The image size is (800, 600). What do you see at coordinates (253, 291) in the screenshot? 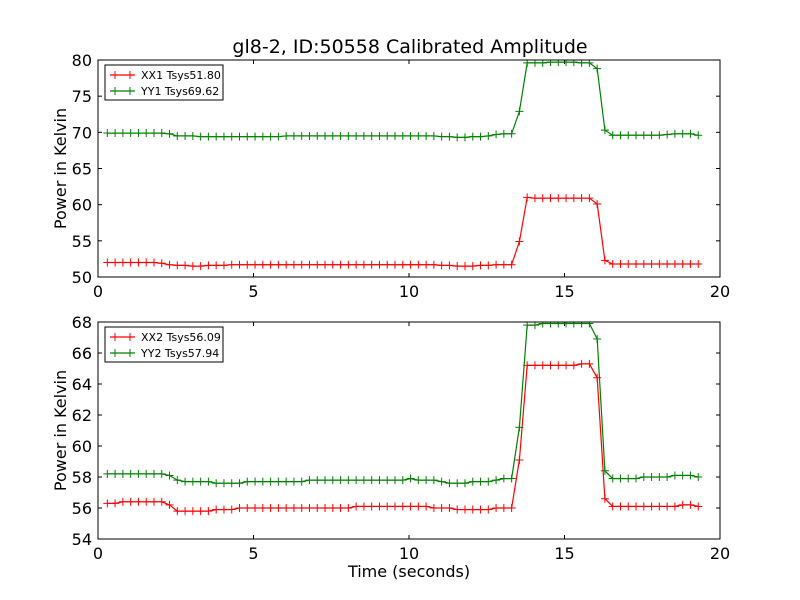
I see `x-tick-label: 5` at bounding box center [253, 291].